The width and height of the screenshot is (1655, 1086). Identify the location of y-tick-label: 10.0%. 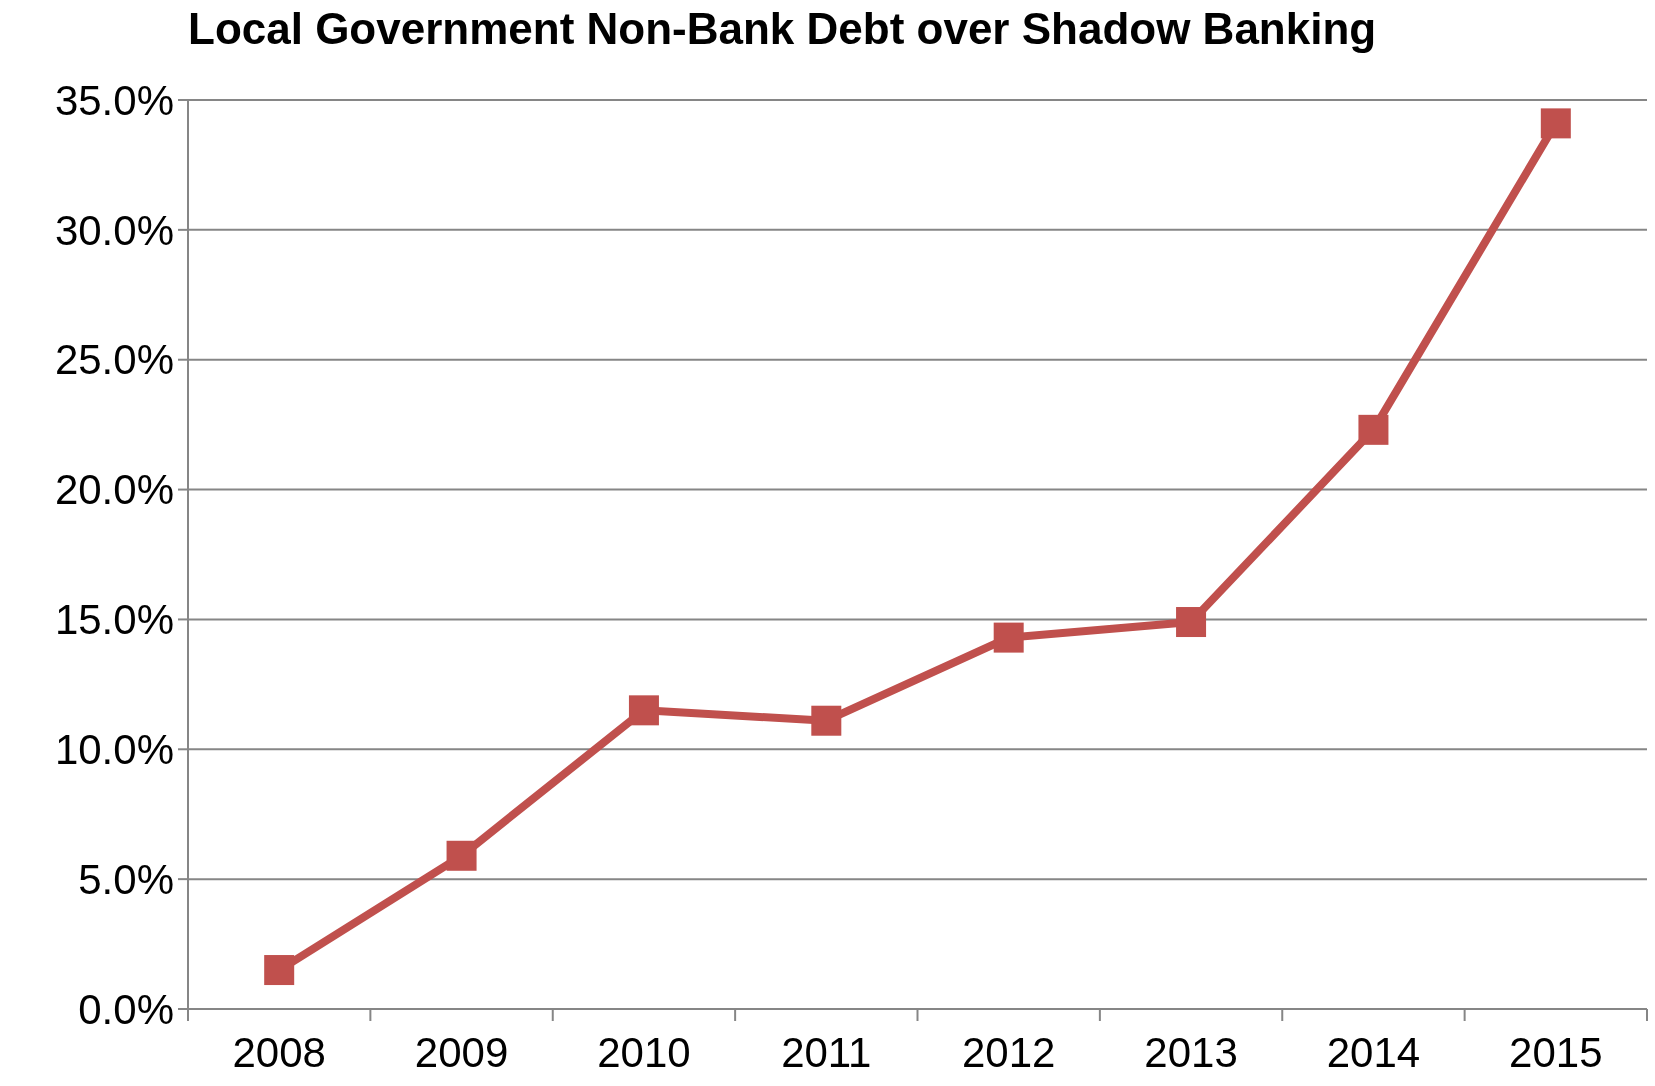
(114, 749).